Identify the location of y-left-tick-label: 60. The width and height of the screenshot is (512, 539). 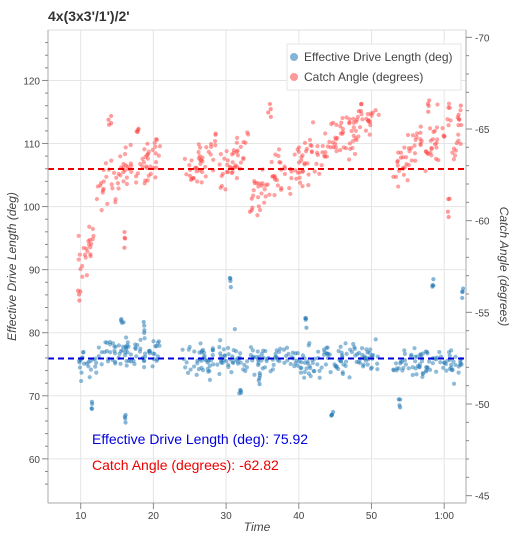
(35, 460).